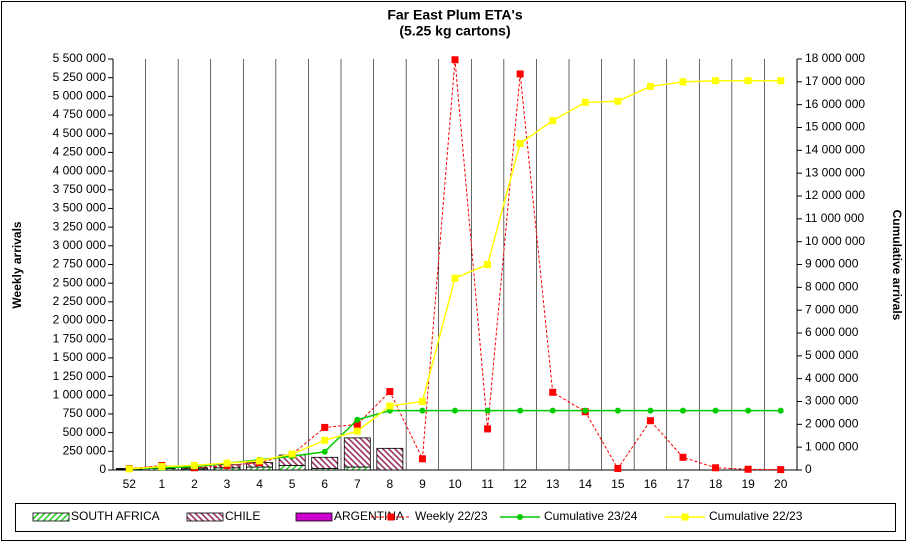  What do you see at coordinates (832, 309) in the screenshot?
I see `y2-tick-label: 7 000 000` at bounding box center [832, 309].